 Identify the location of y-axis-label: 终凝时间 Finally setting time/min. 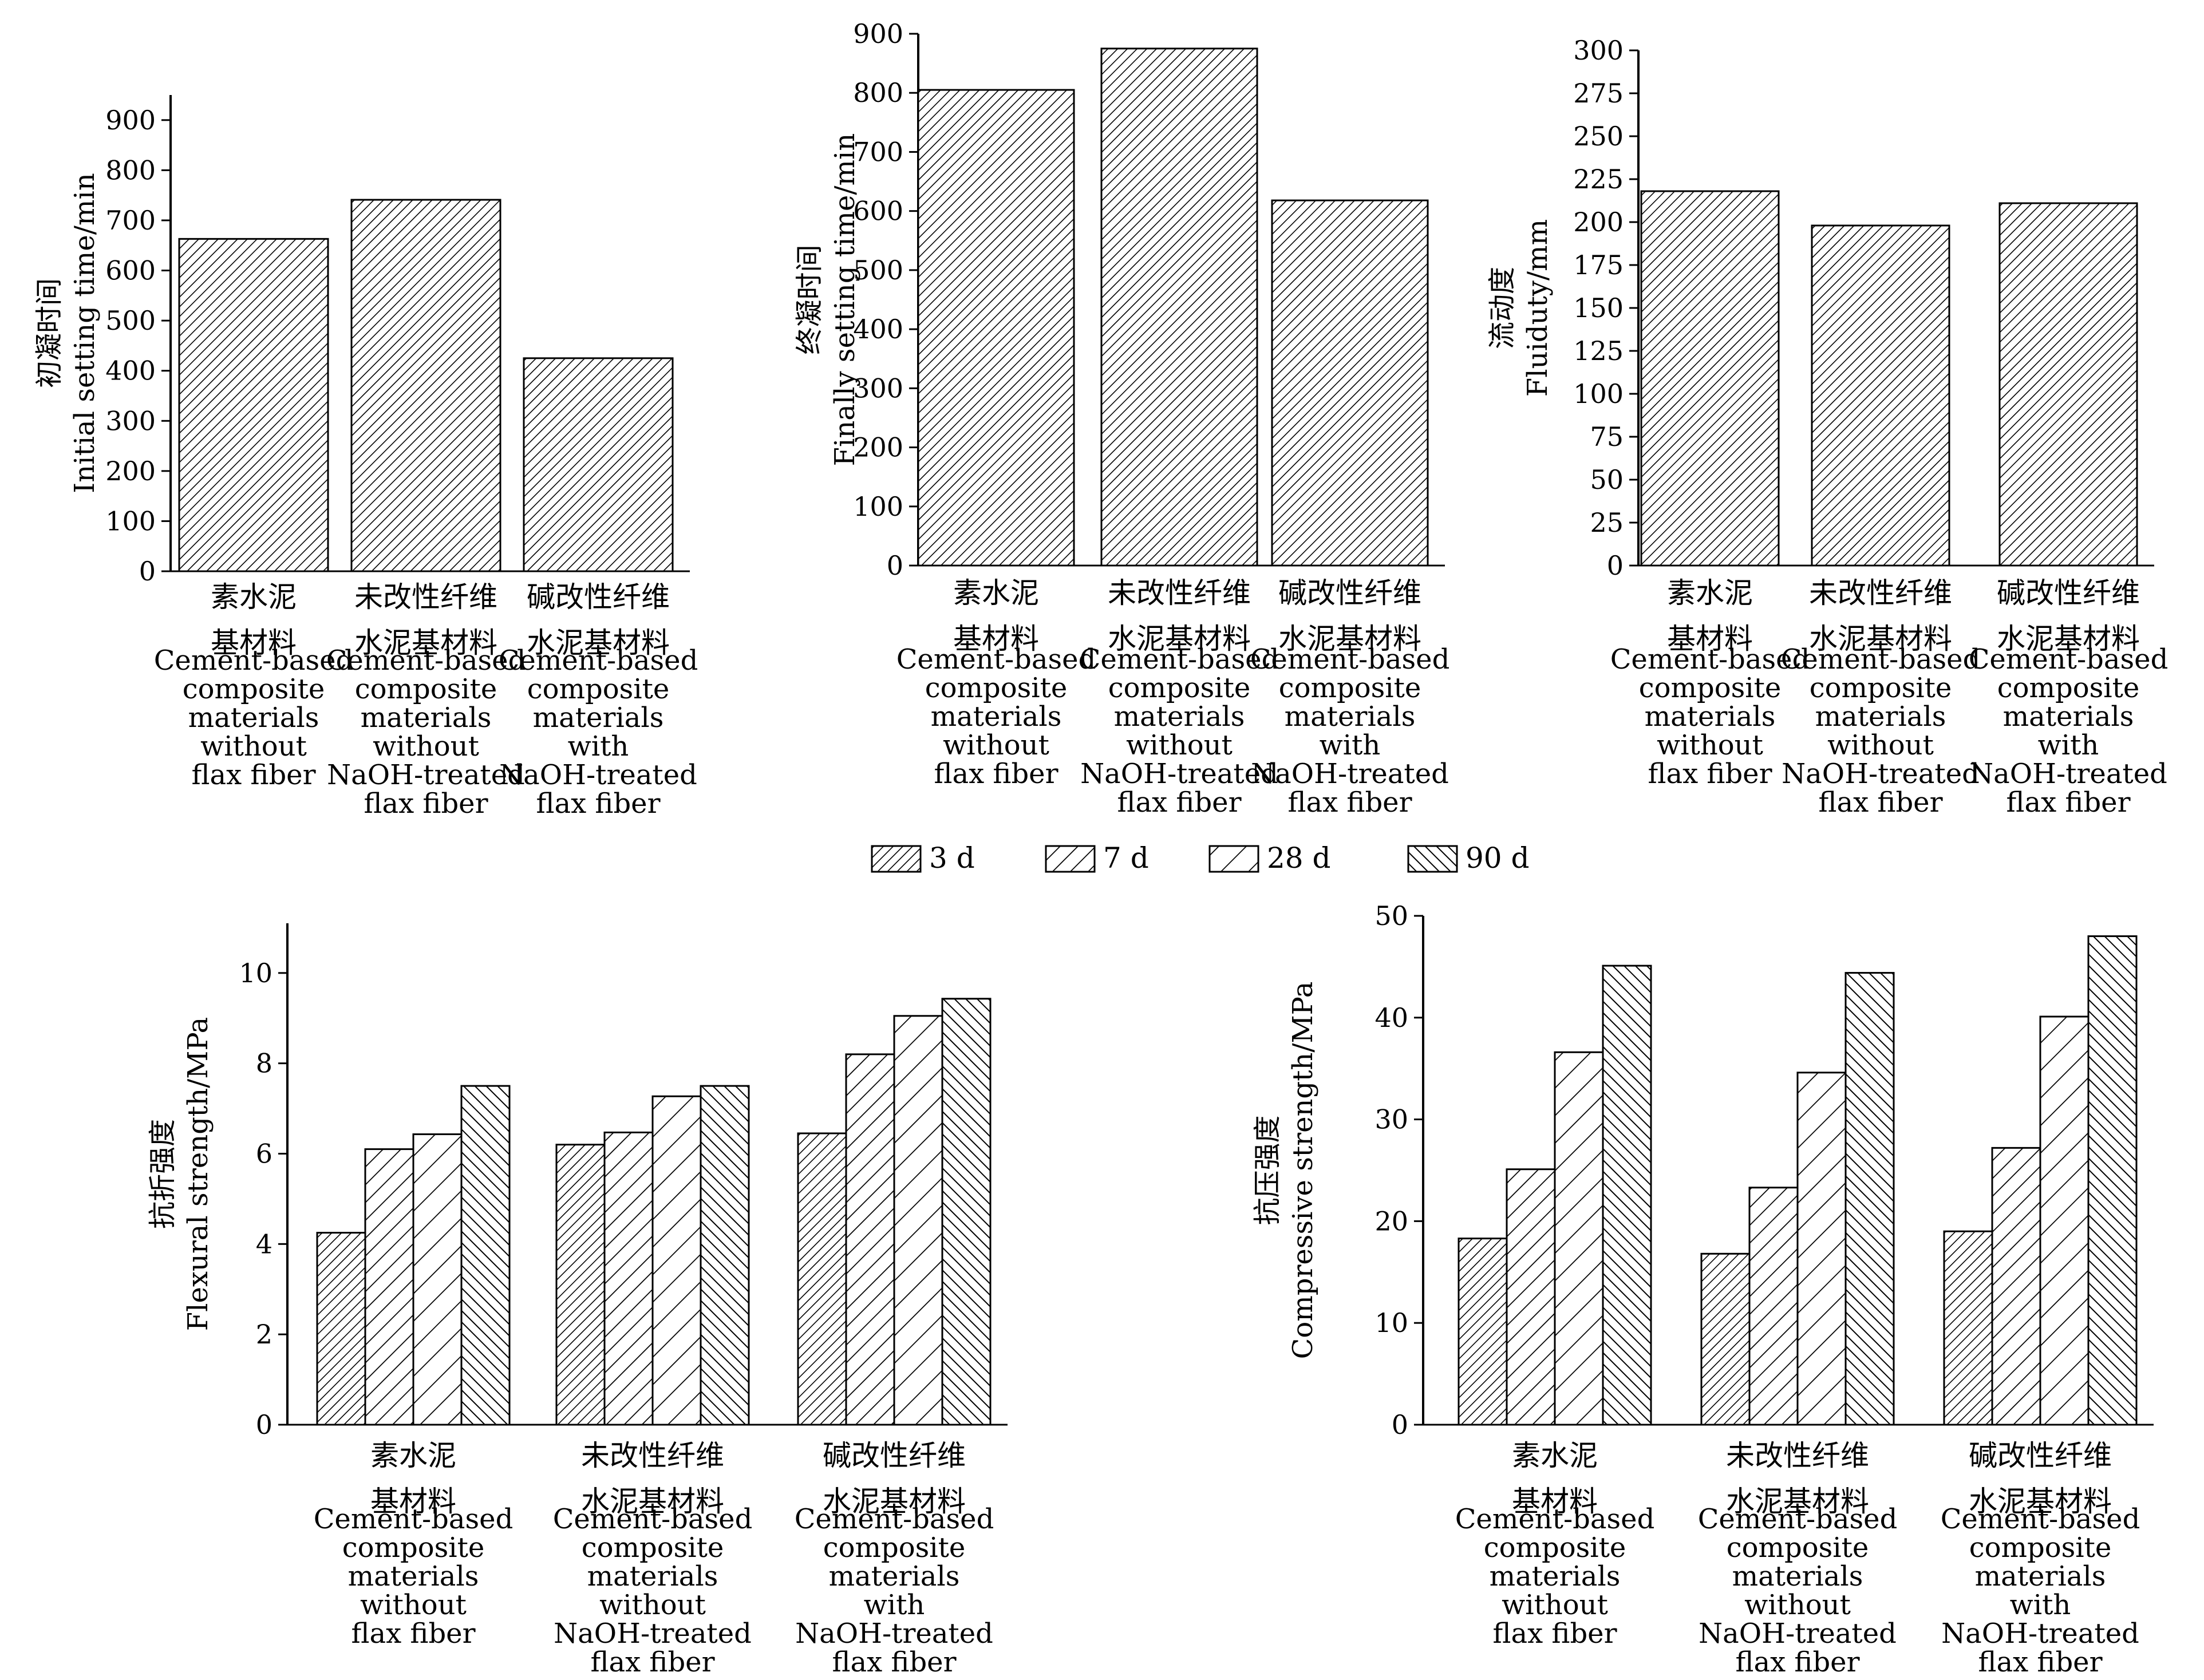
(827, 300).